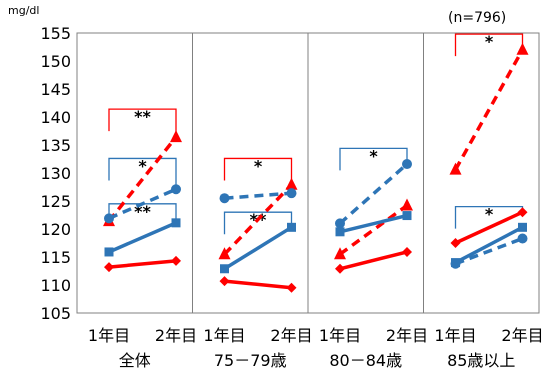 The height and width of the screenshot is (379, 545). Describe the element at coordinates (23, 10) in the screenshot. I see `unit-label: mg/dl` at that location.